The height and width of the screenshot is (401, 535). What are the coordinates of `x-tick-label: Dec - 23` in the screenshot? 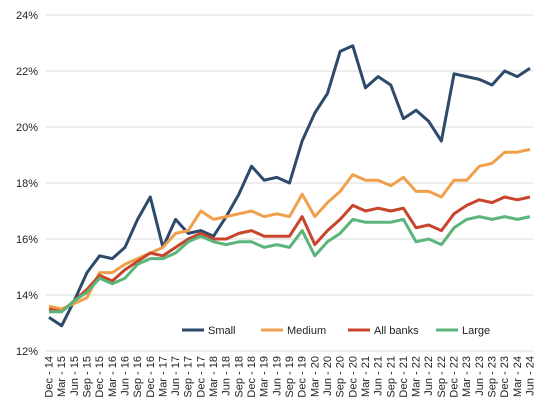 It's located at (505, 377).